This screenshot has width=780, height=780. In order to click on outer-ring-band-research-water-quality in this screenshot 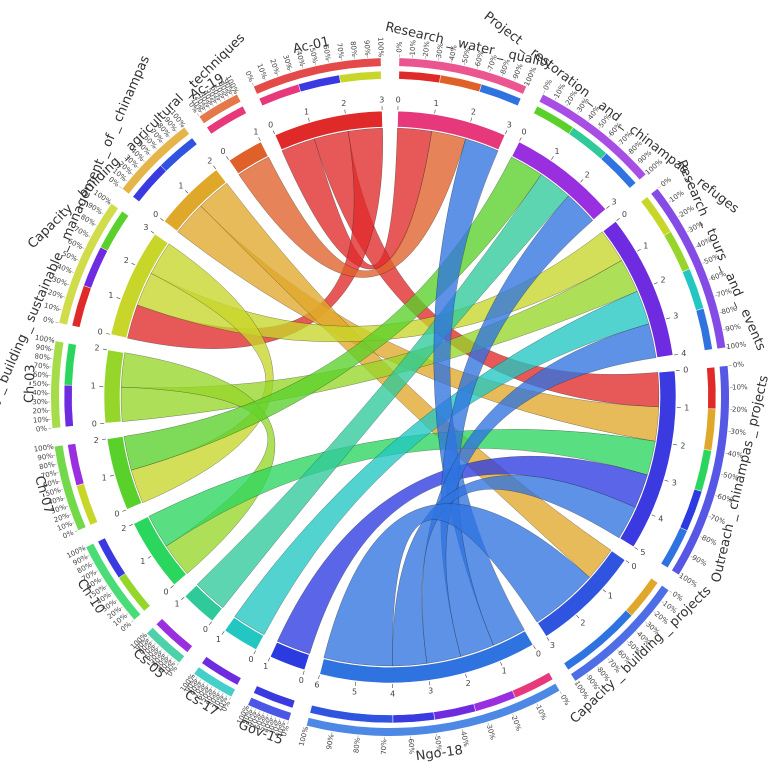, I will do `click(463, 76)`.